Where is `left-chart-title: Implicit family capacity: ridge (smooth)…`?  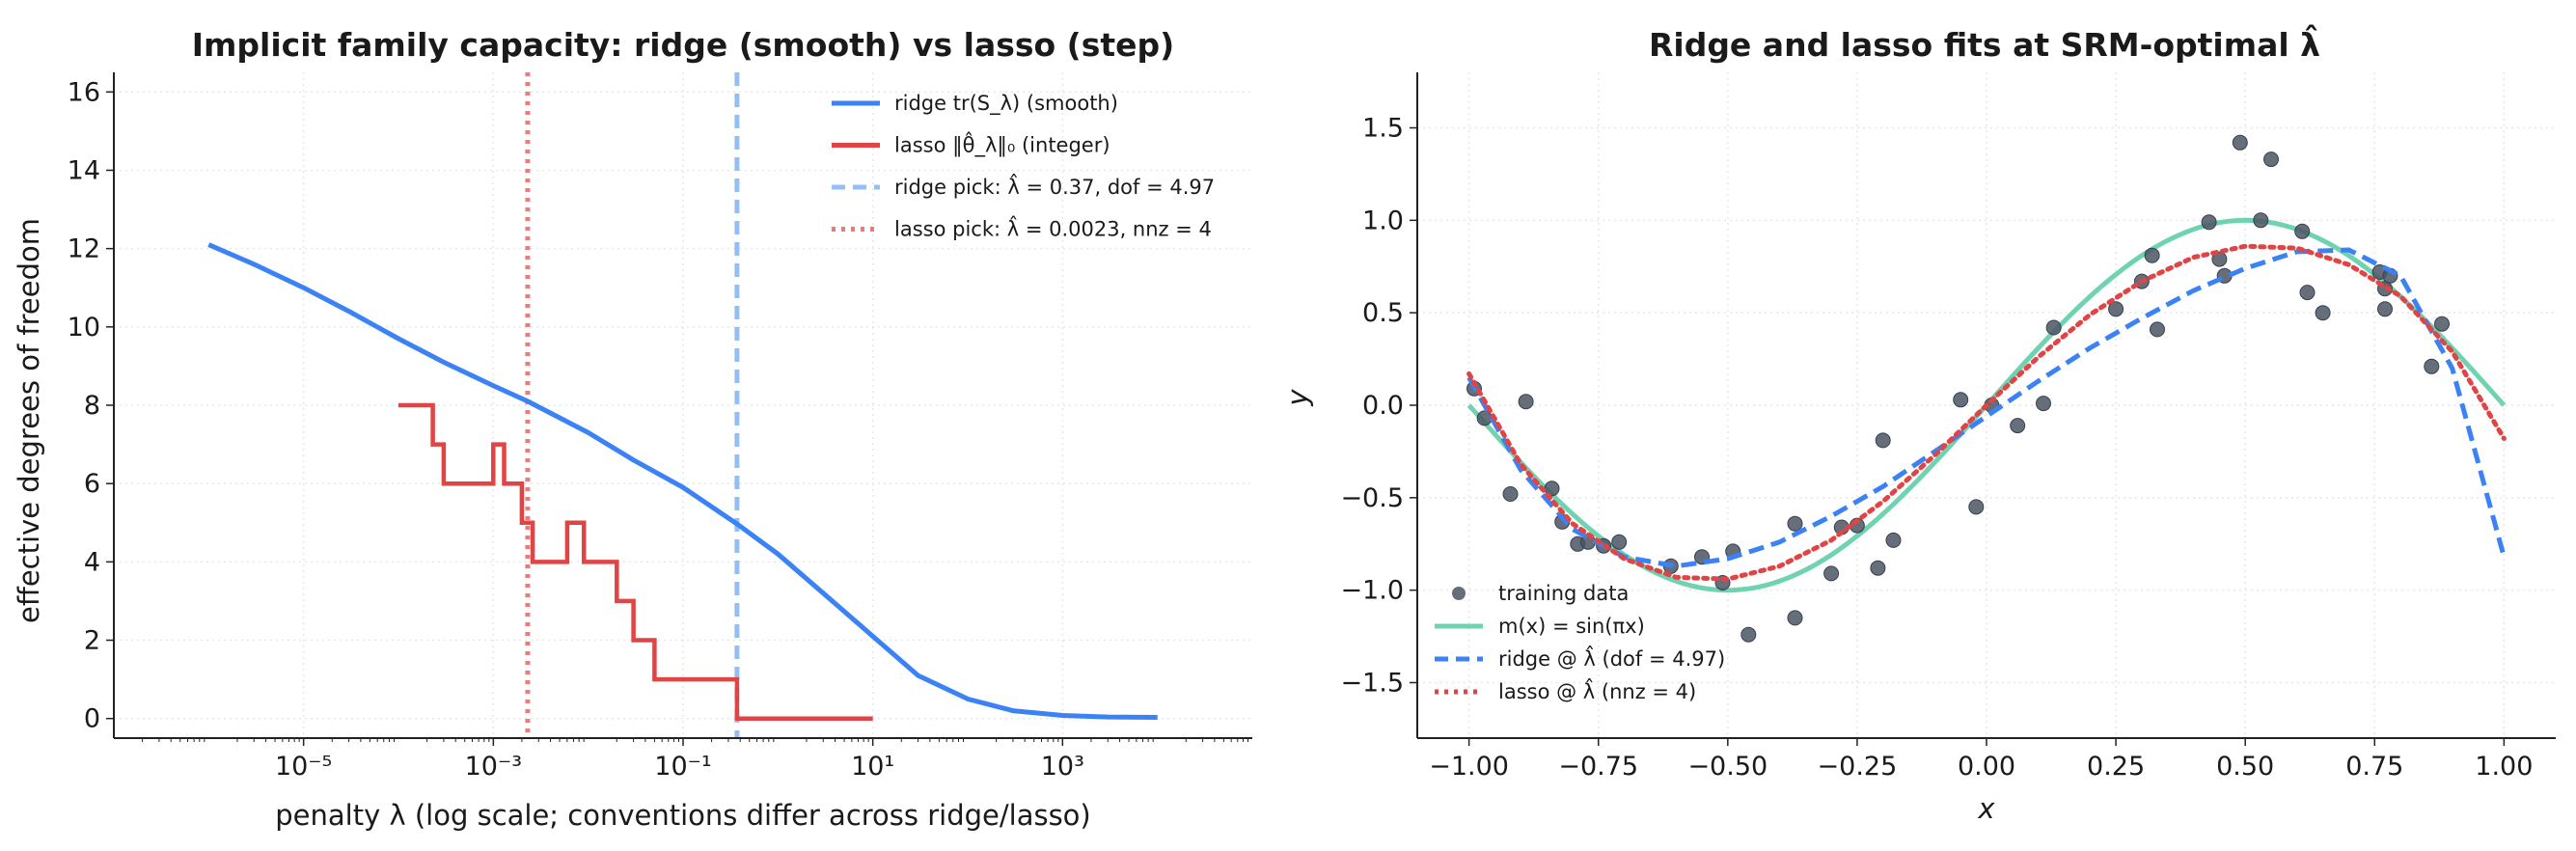 left-chart-title: Implicit family capacity: ridge (smooth)… is located at coordinates (683, 45).